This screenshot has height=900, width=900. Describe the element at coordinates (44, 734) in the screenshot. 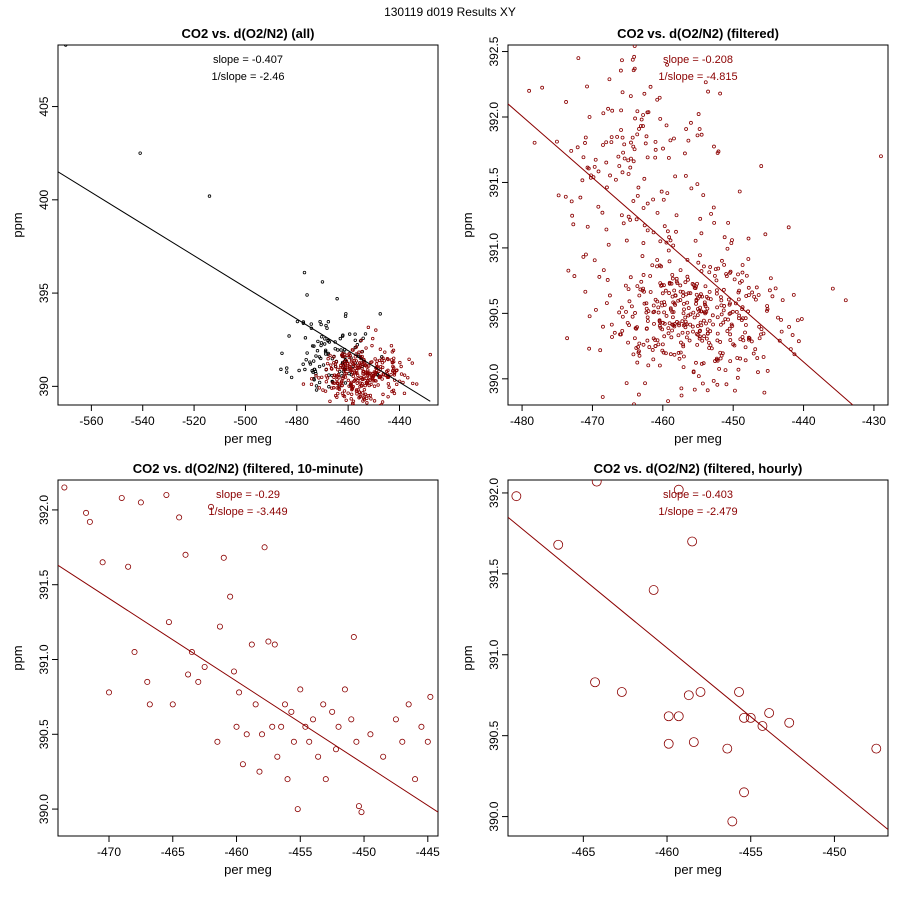

I see `y-tick-label: 390.5` at that location.